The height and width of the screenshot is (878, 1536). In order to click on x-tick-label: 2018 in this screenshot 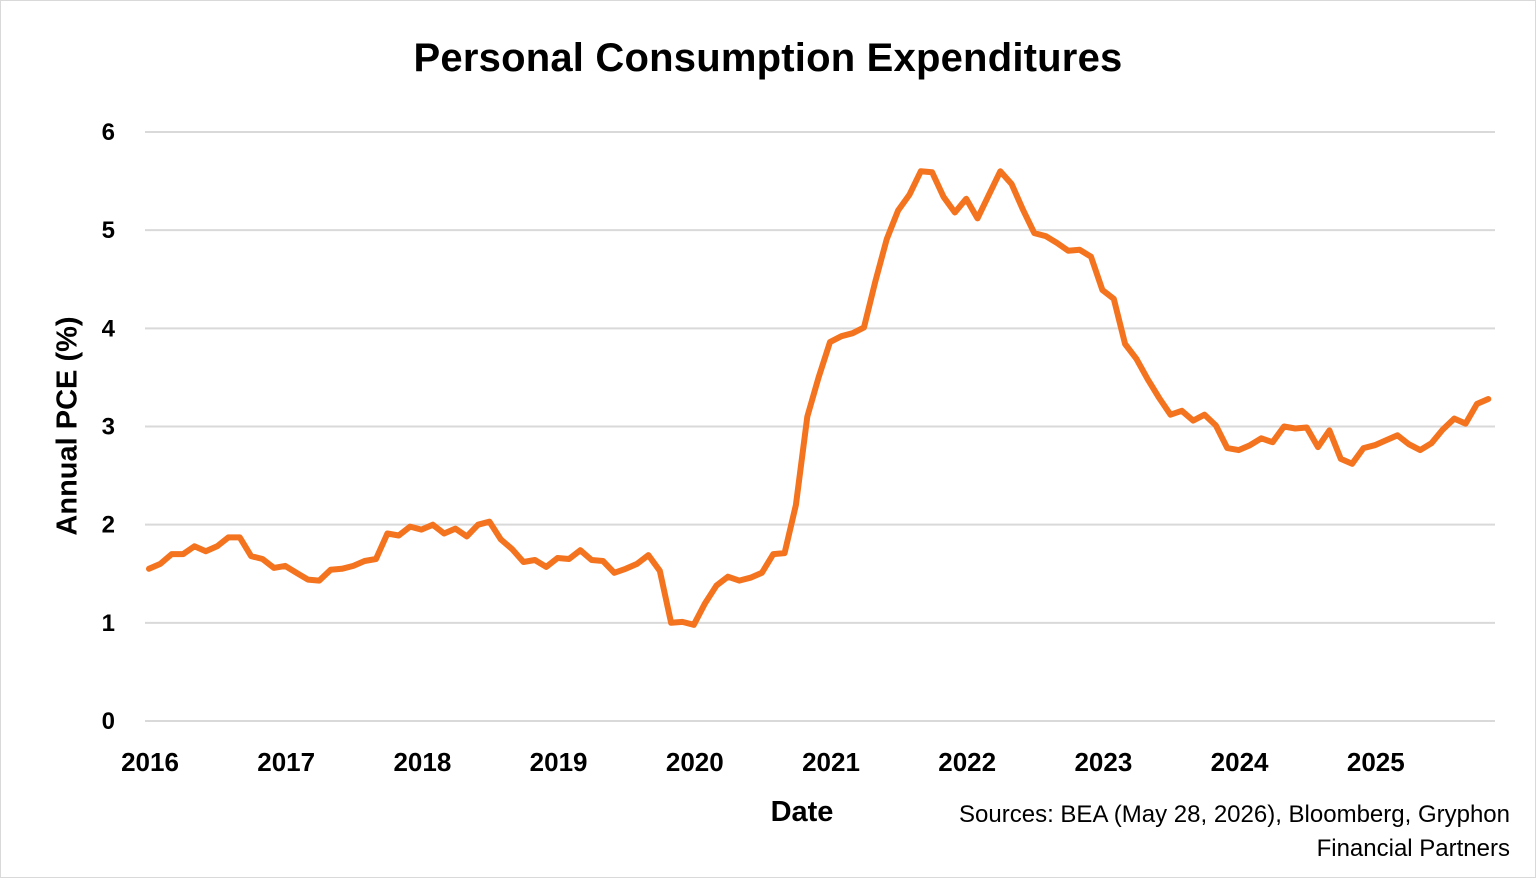, I will do `click(422, 762)`.